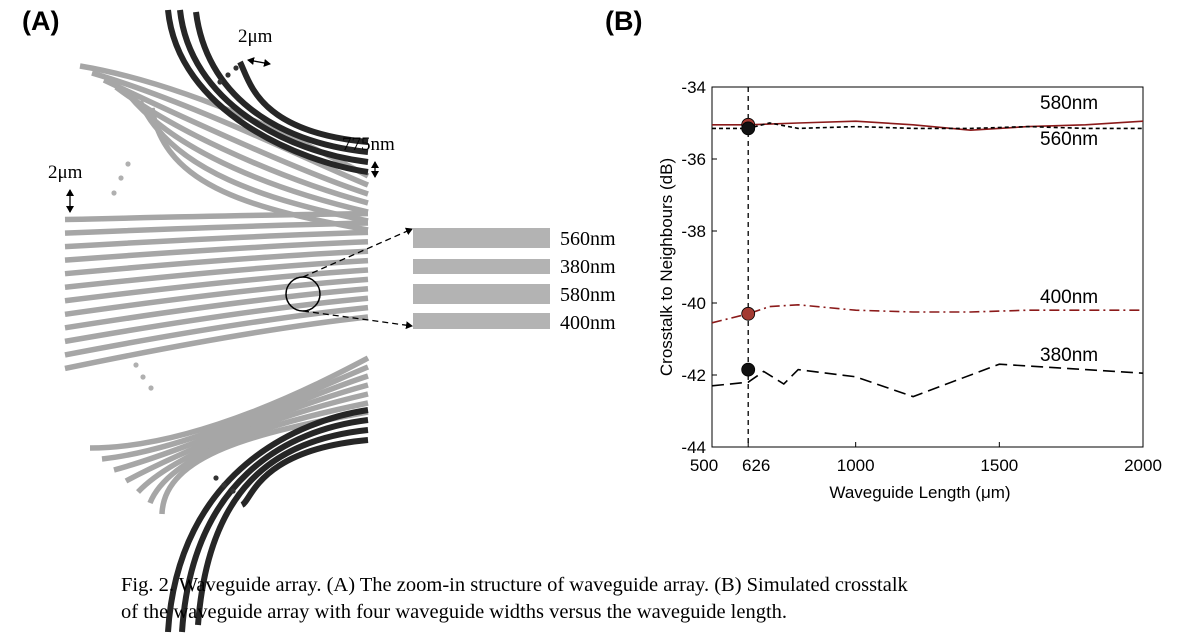 Image resolution: width=1200 pixels, height=642 pixels. I want to click on series-label: 380nm, so click(1069, 355).